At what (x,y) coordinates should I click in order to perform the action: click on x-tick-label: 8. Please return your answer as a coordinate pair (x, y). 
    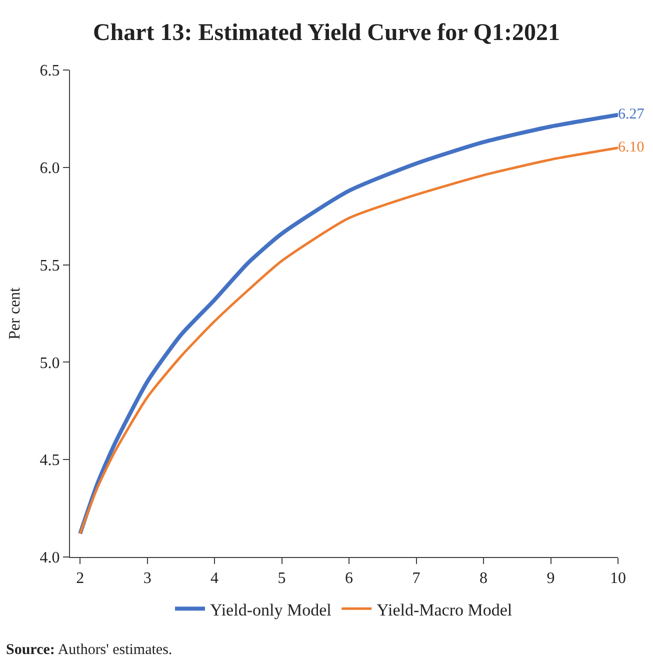
    Looking at the image, I should click on (484, 579).